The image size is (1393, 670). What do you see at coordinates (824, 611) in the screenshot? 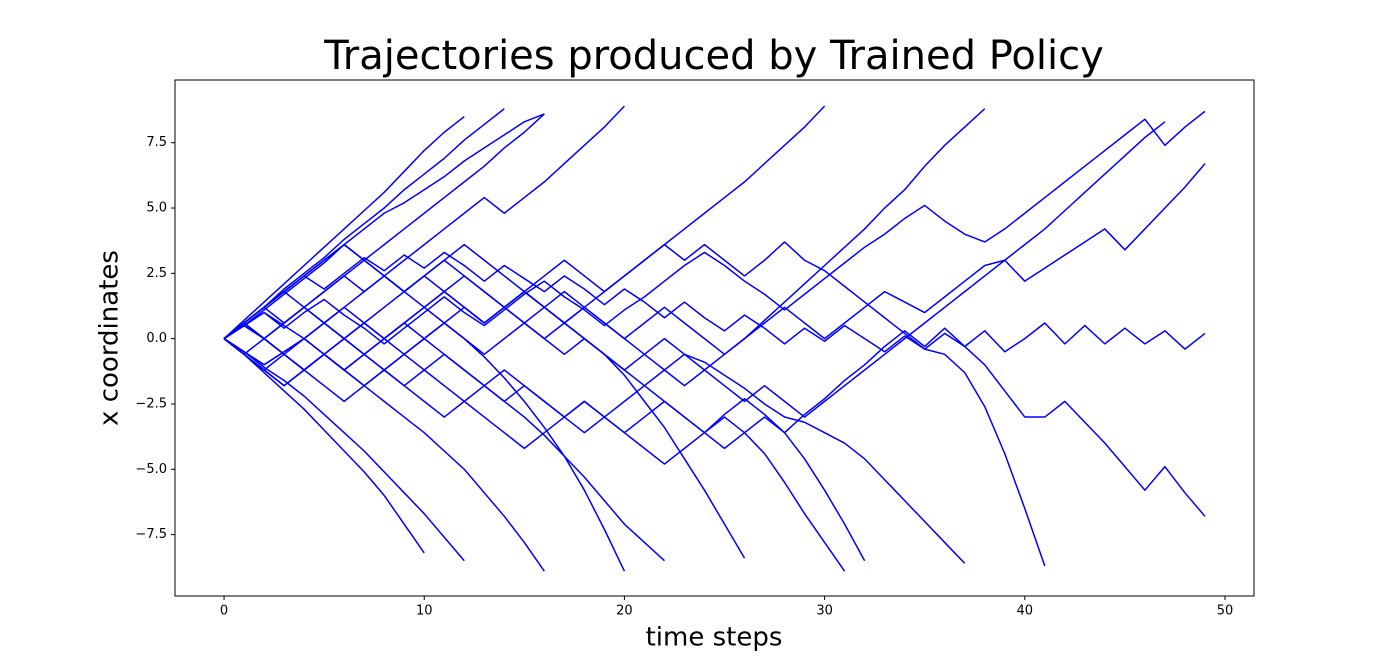
I see `x-tick-label: 30` at bounding box center [824, 611].